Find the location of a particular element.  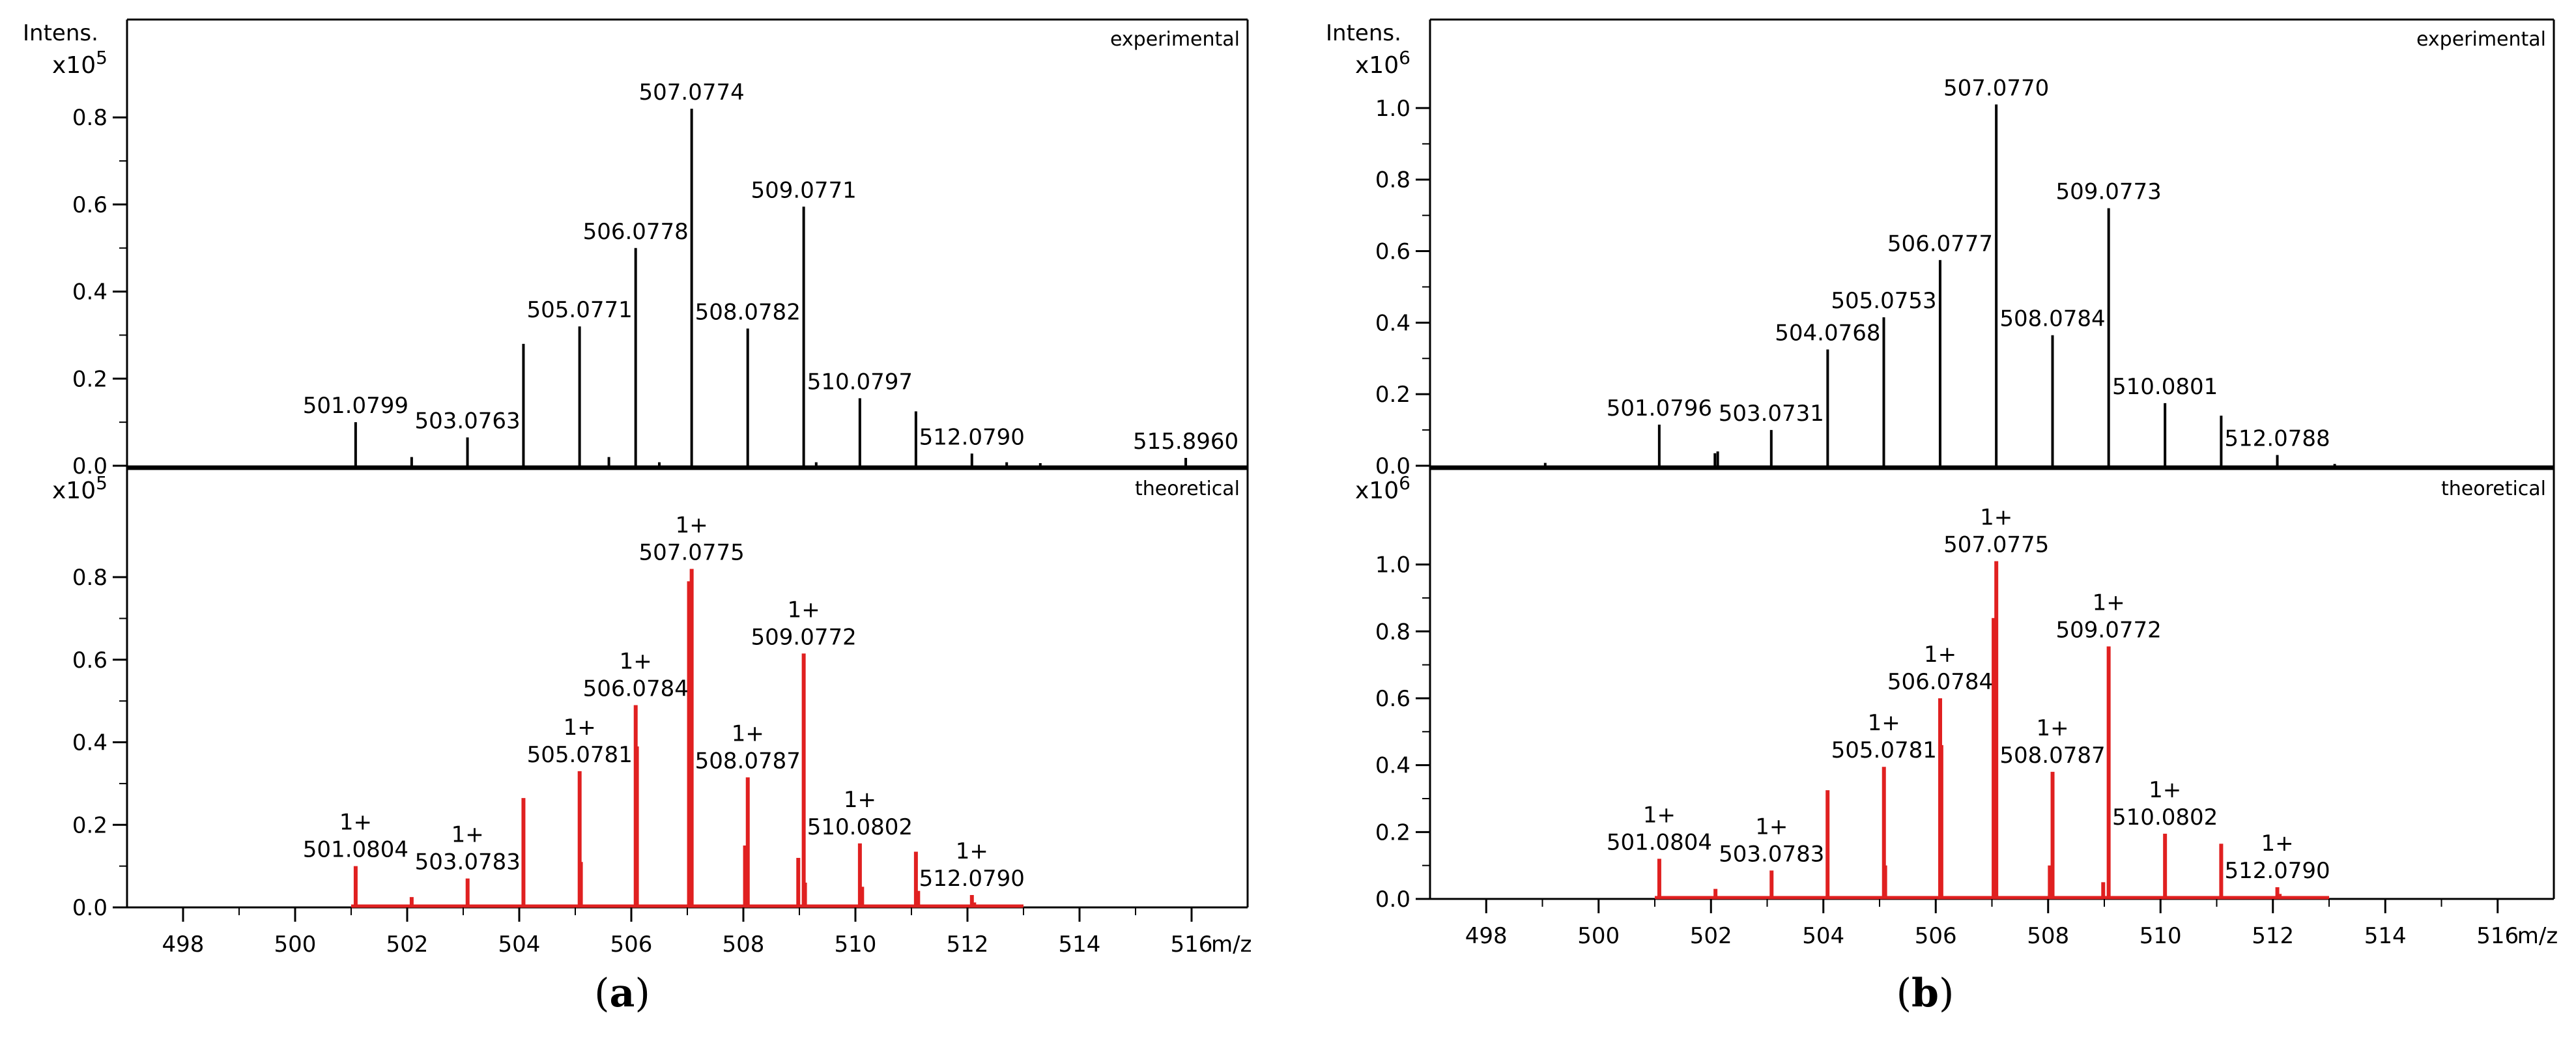

experimental-peak-label: 501.0799 is located at coordinates (355, 406).